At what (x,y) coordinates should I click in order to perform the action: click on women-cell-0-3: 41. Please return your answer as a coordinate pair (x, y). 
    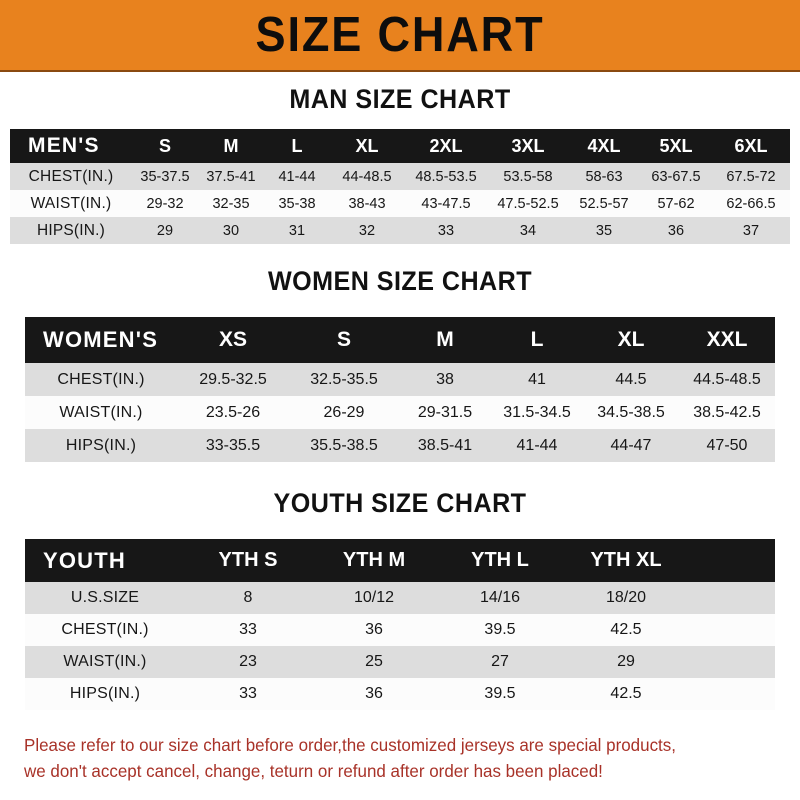
    Looking at the image, I should click on (537, 379).